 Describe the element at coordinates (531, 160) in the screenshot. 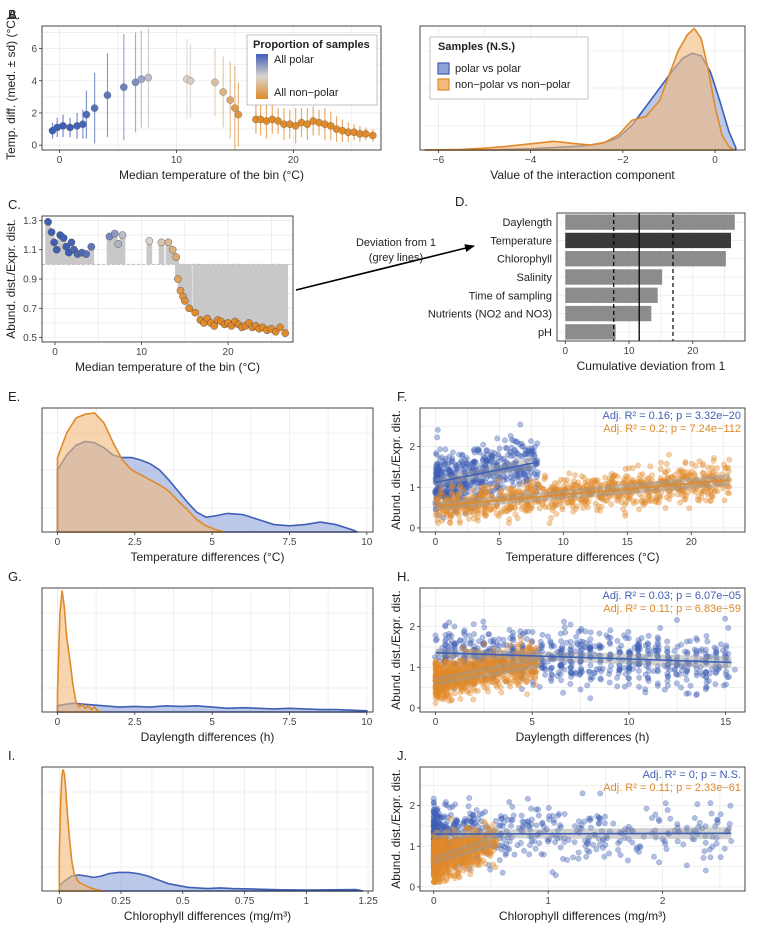

I see `x-tick-label: −4` at that location.